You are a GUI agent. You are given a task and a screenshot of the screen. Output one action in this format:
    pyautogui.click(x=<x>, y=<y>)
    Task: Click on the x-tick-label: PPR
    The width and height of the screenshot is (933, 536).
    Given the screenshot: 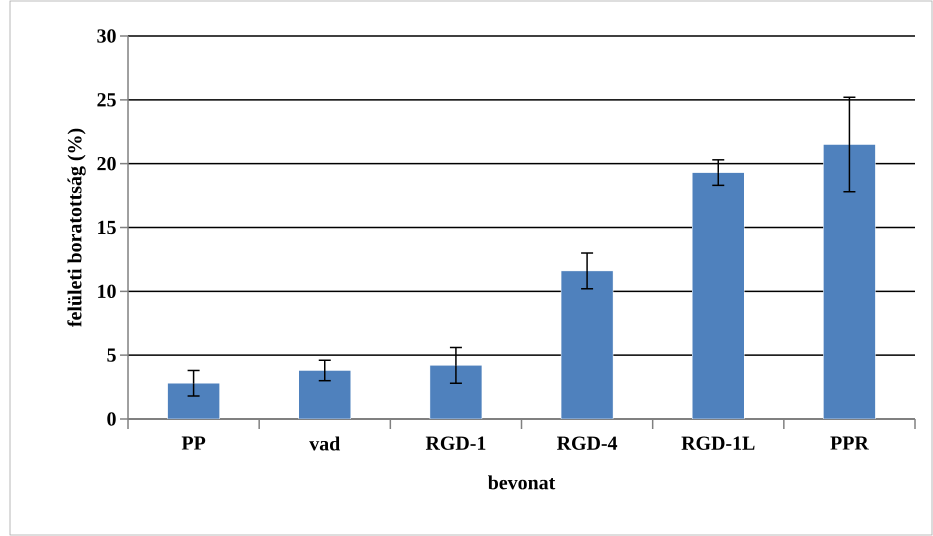 What is the action you would take?
    pyautogui.click(x=849, y=443)
    